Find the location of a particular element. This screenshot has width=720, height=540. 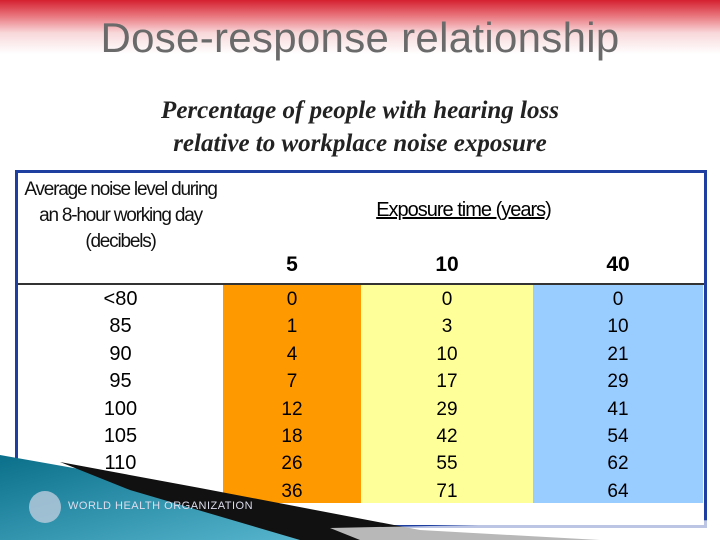

table-row: 90 4 10 21 is located at coordinates (361, 354).